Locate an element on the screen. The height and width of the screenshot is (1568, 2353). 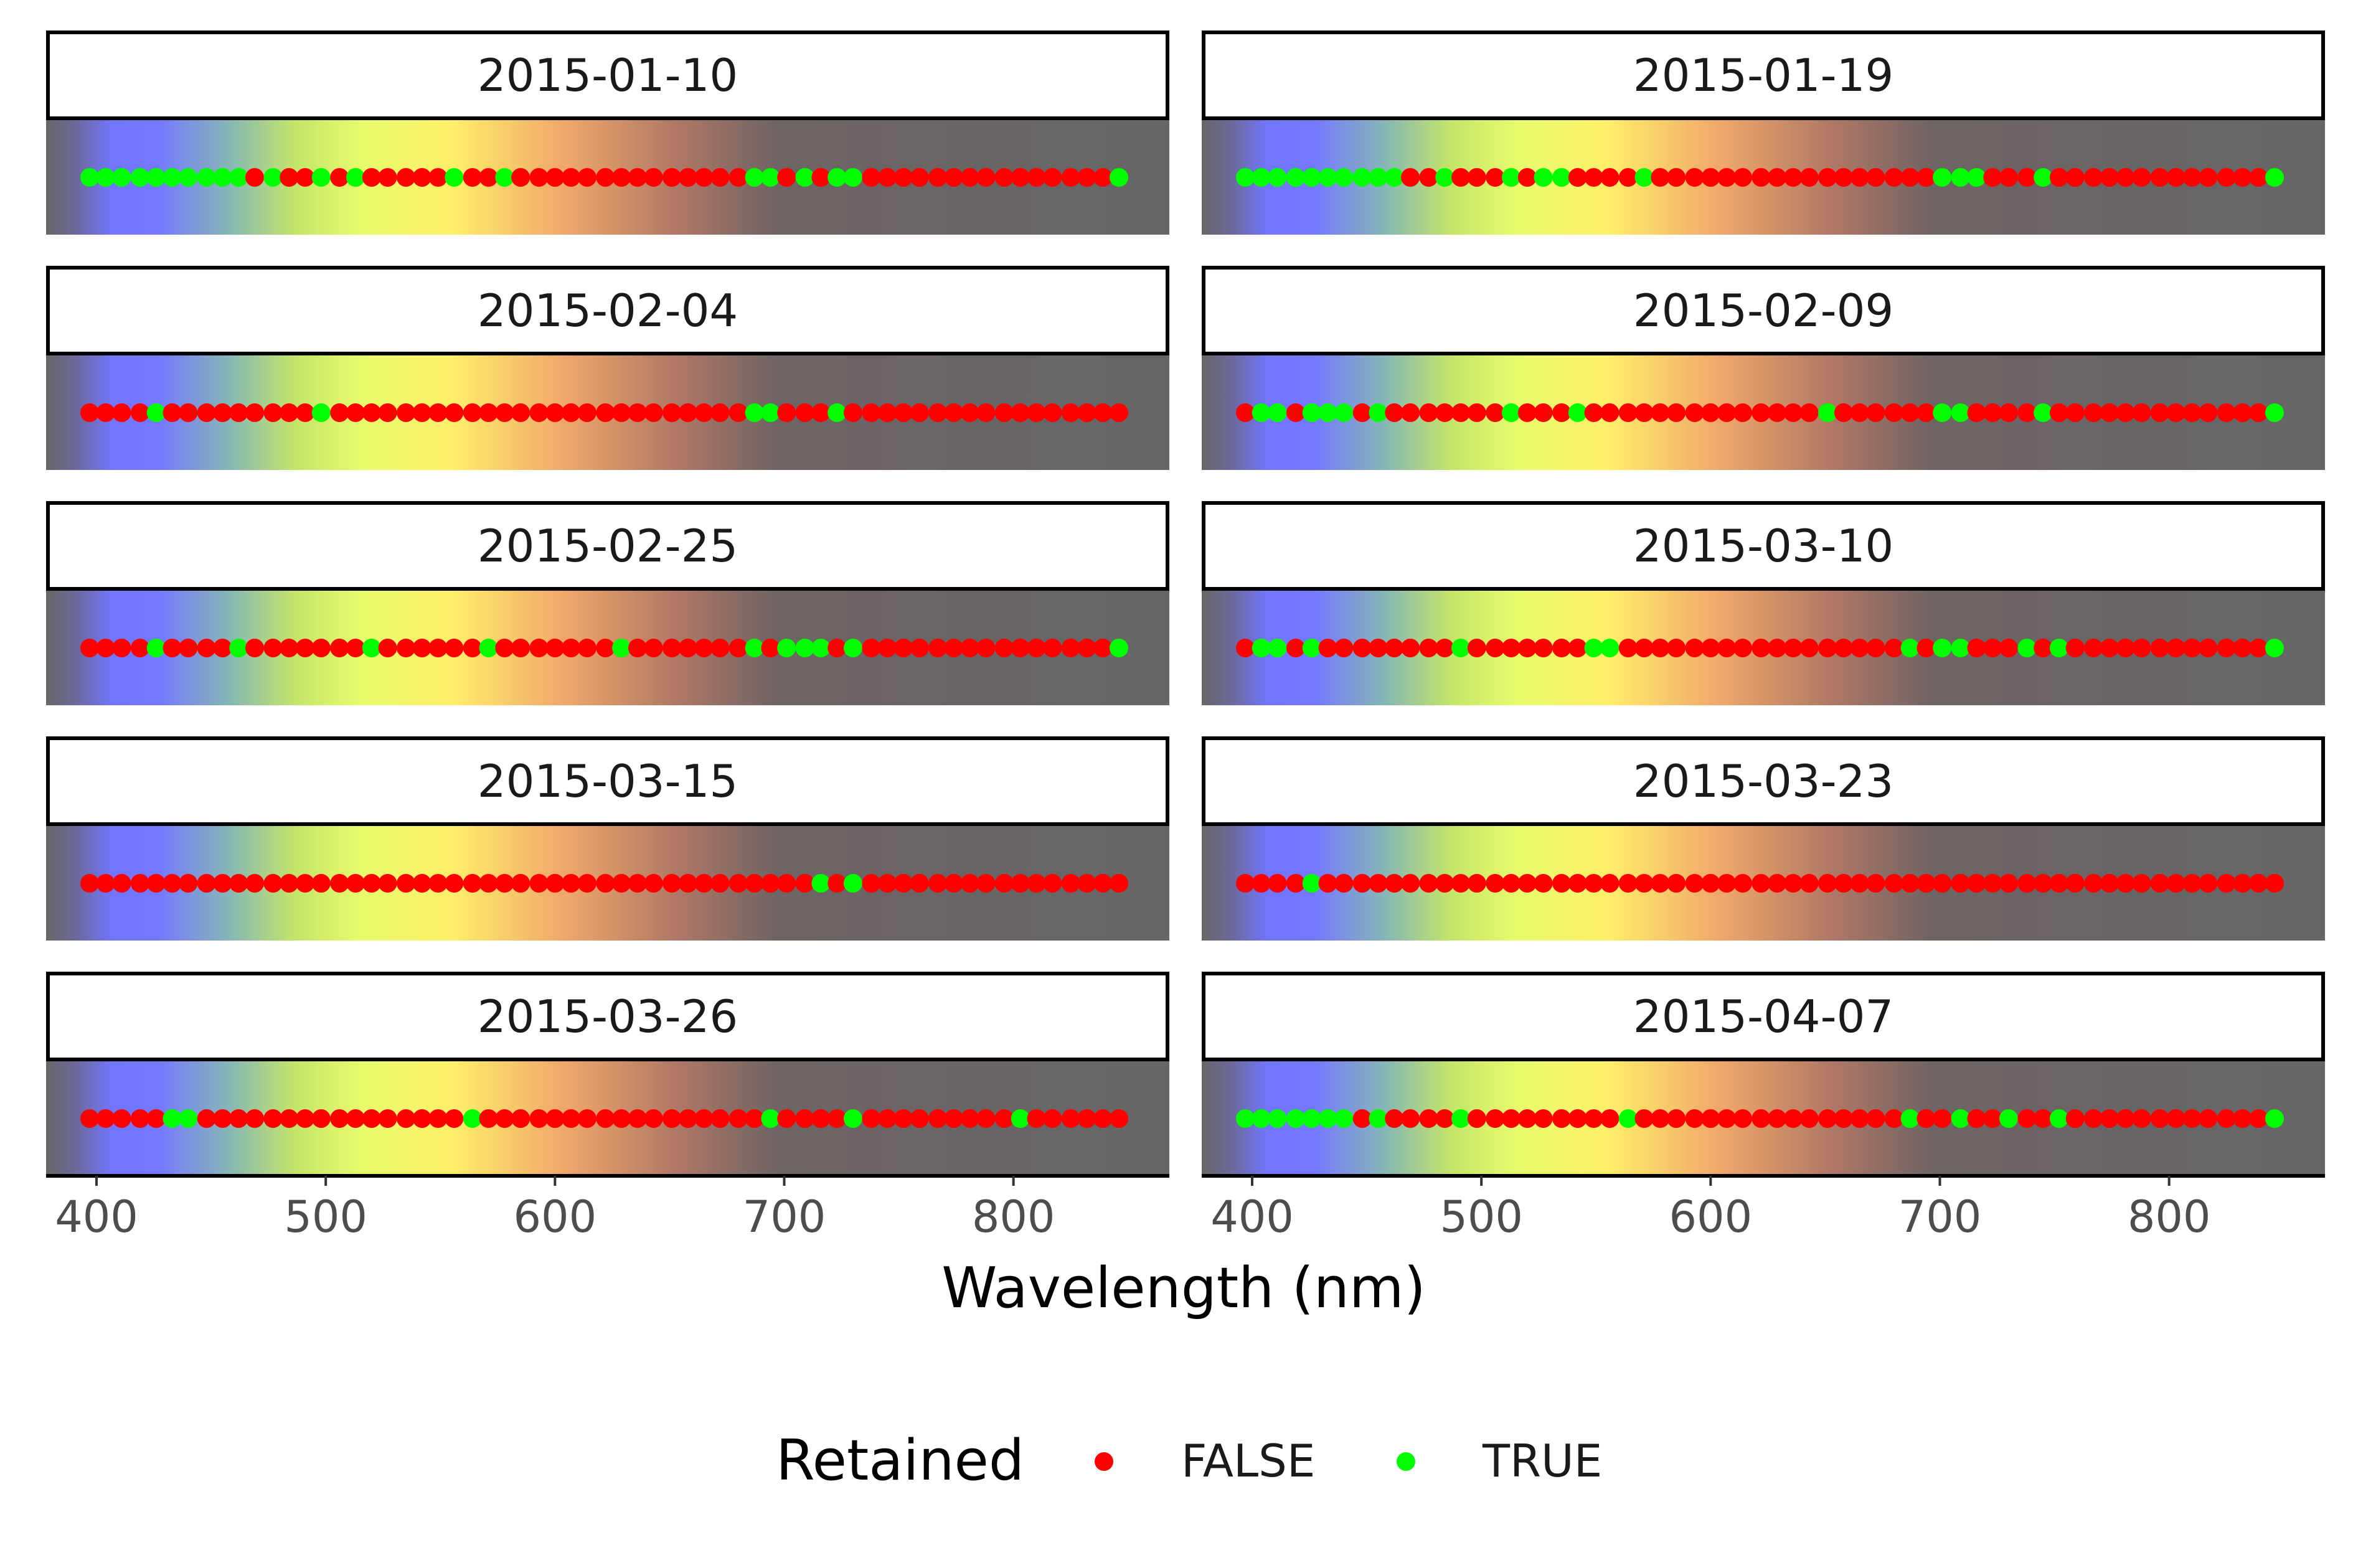
facet-strip-label: 2015-03-10 is located at coordinates (1763, 546).